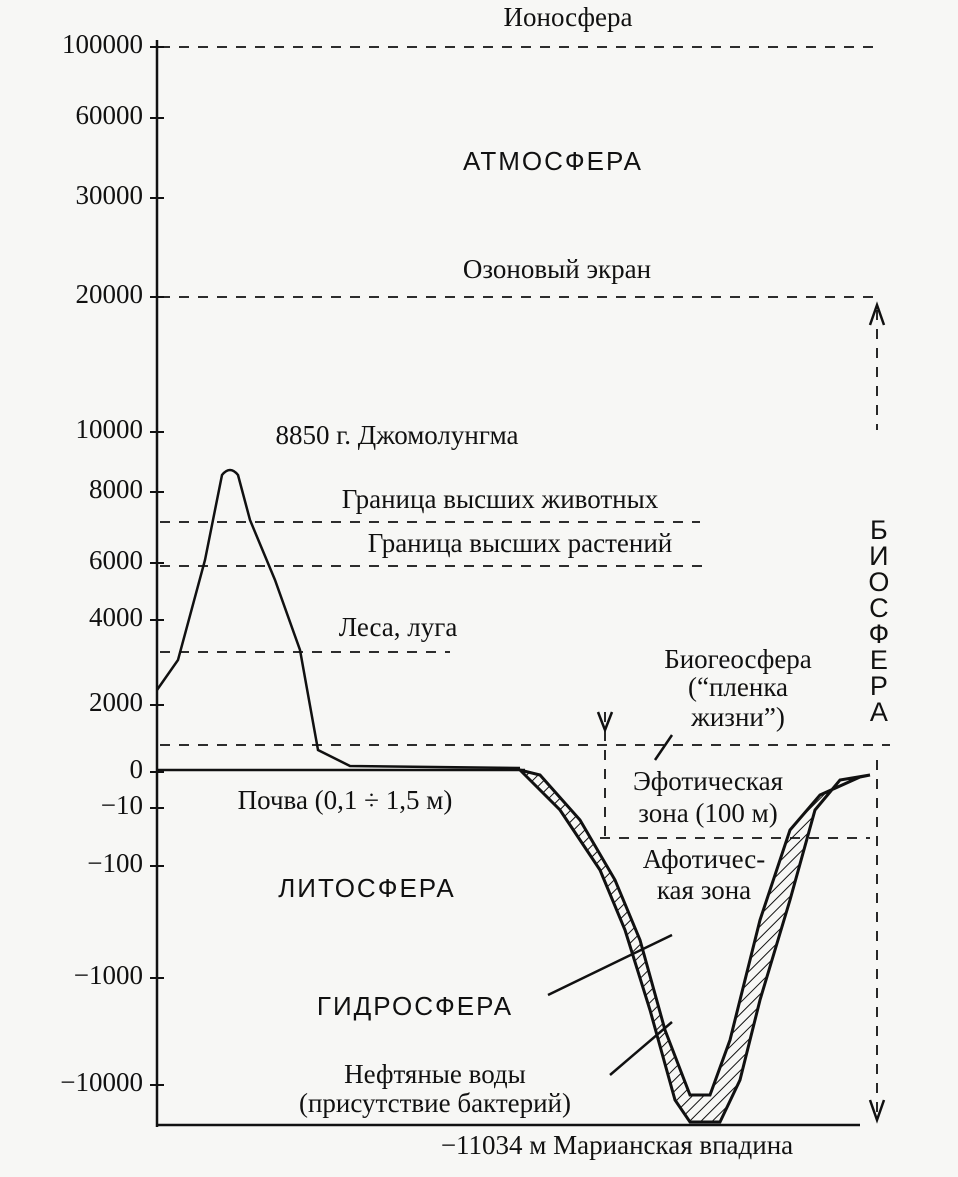 This screenshot has width=958, height=1177. I want to click on tick-label: 8000, so click(116, 489).